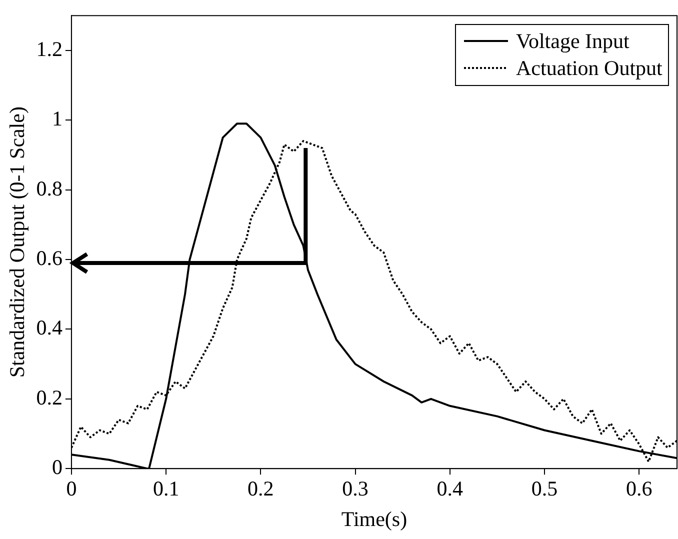 This screenshot has height=539, width=678. I want to click on x-axis-title: Time(s), so click(374, 518).